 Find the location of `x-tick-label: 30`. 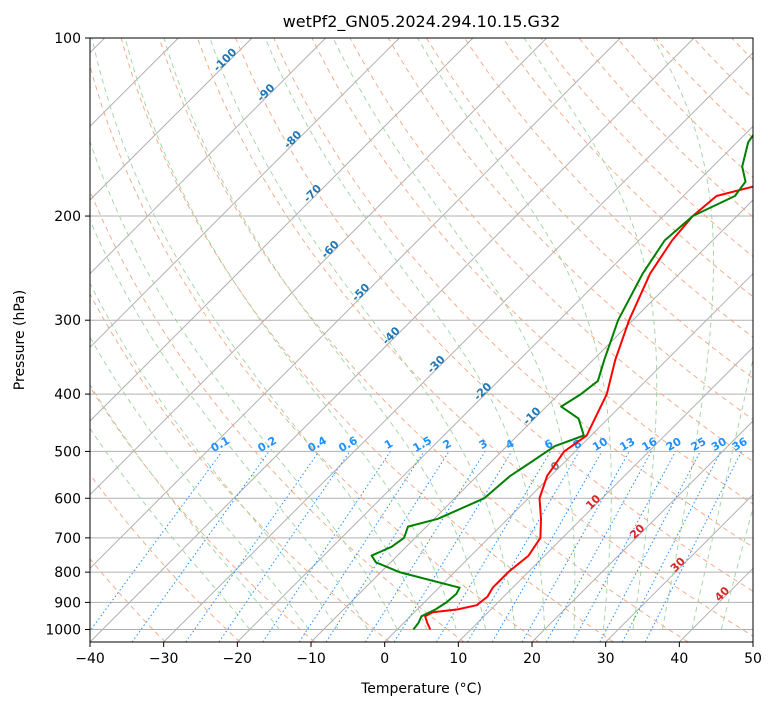

x-tick-label: 30 is located at coordinates (606, 659).